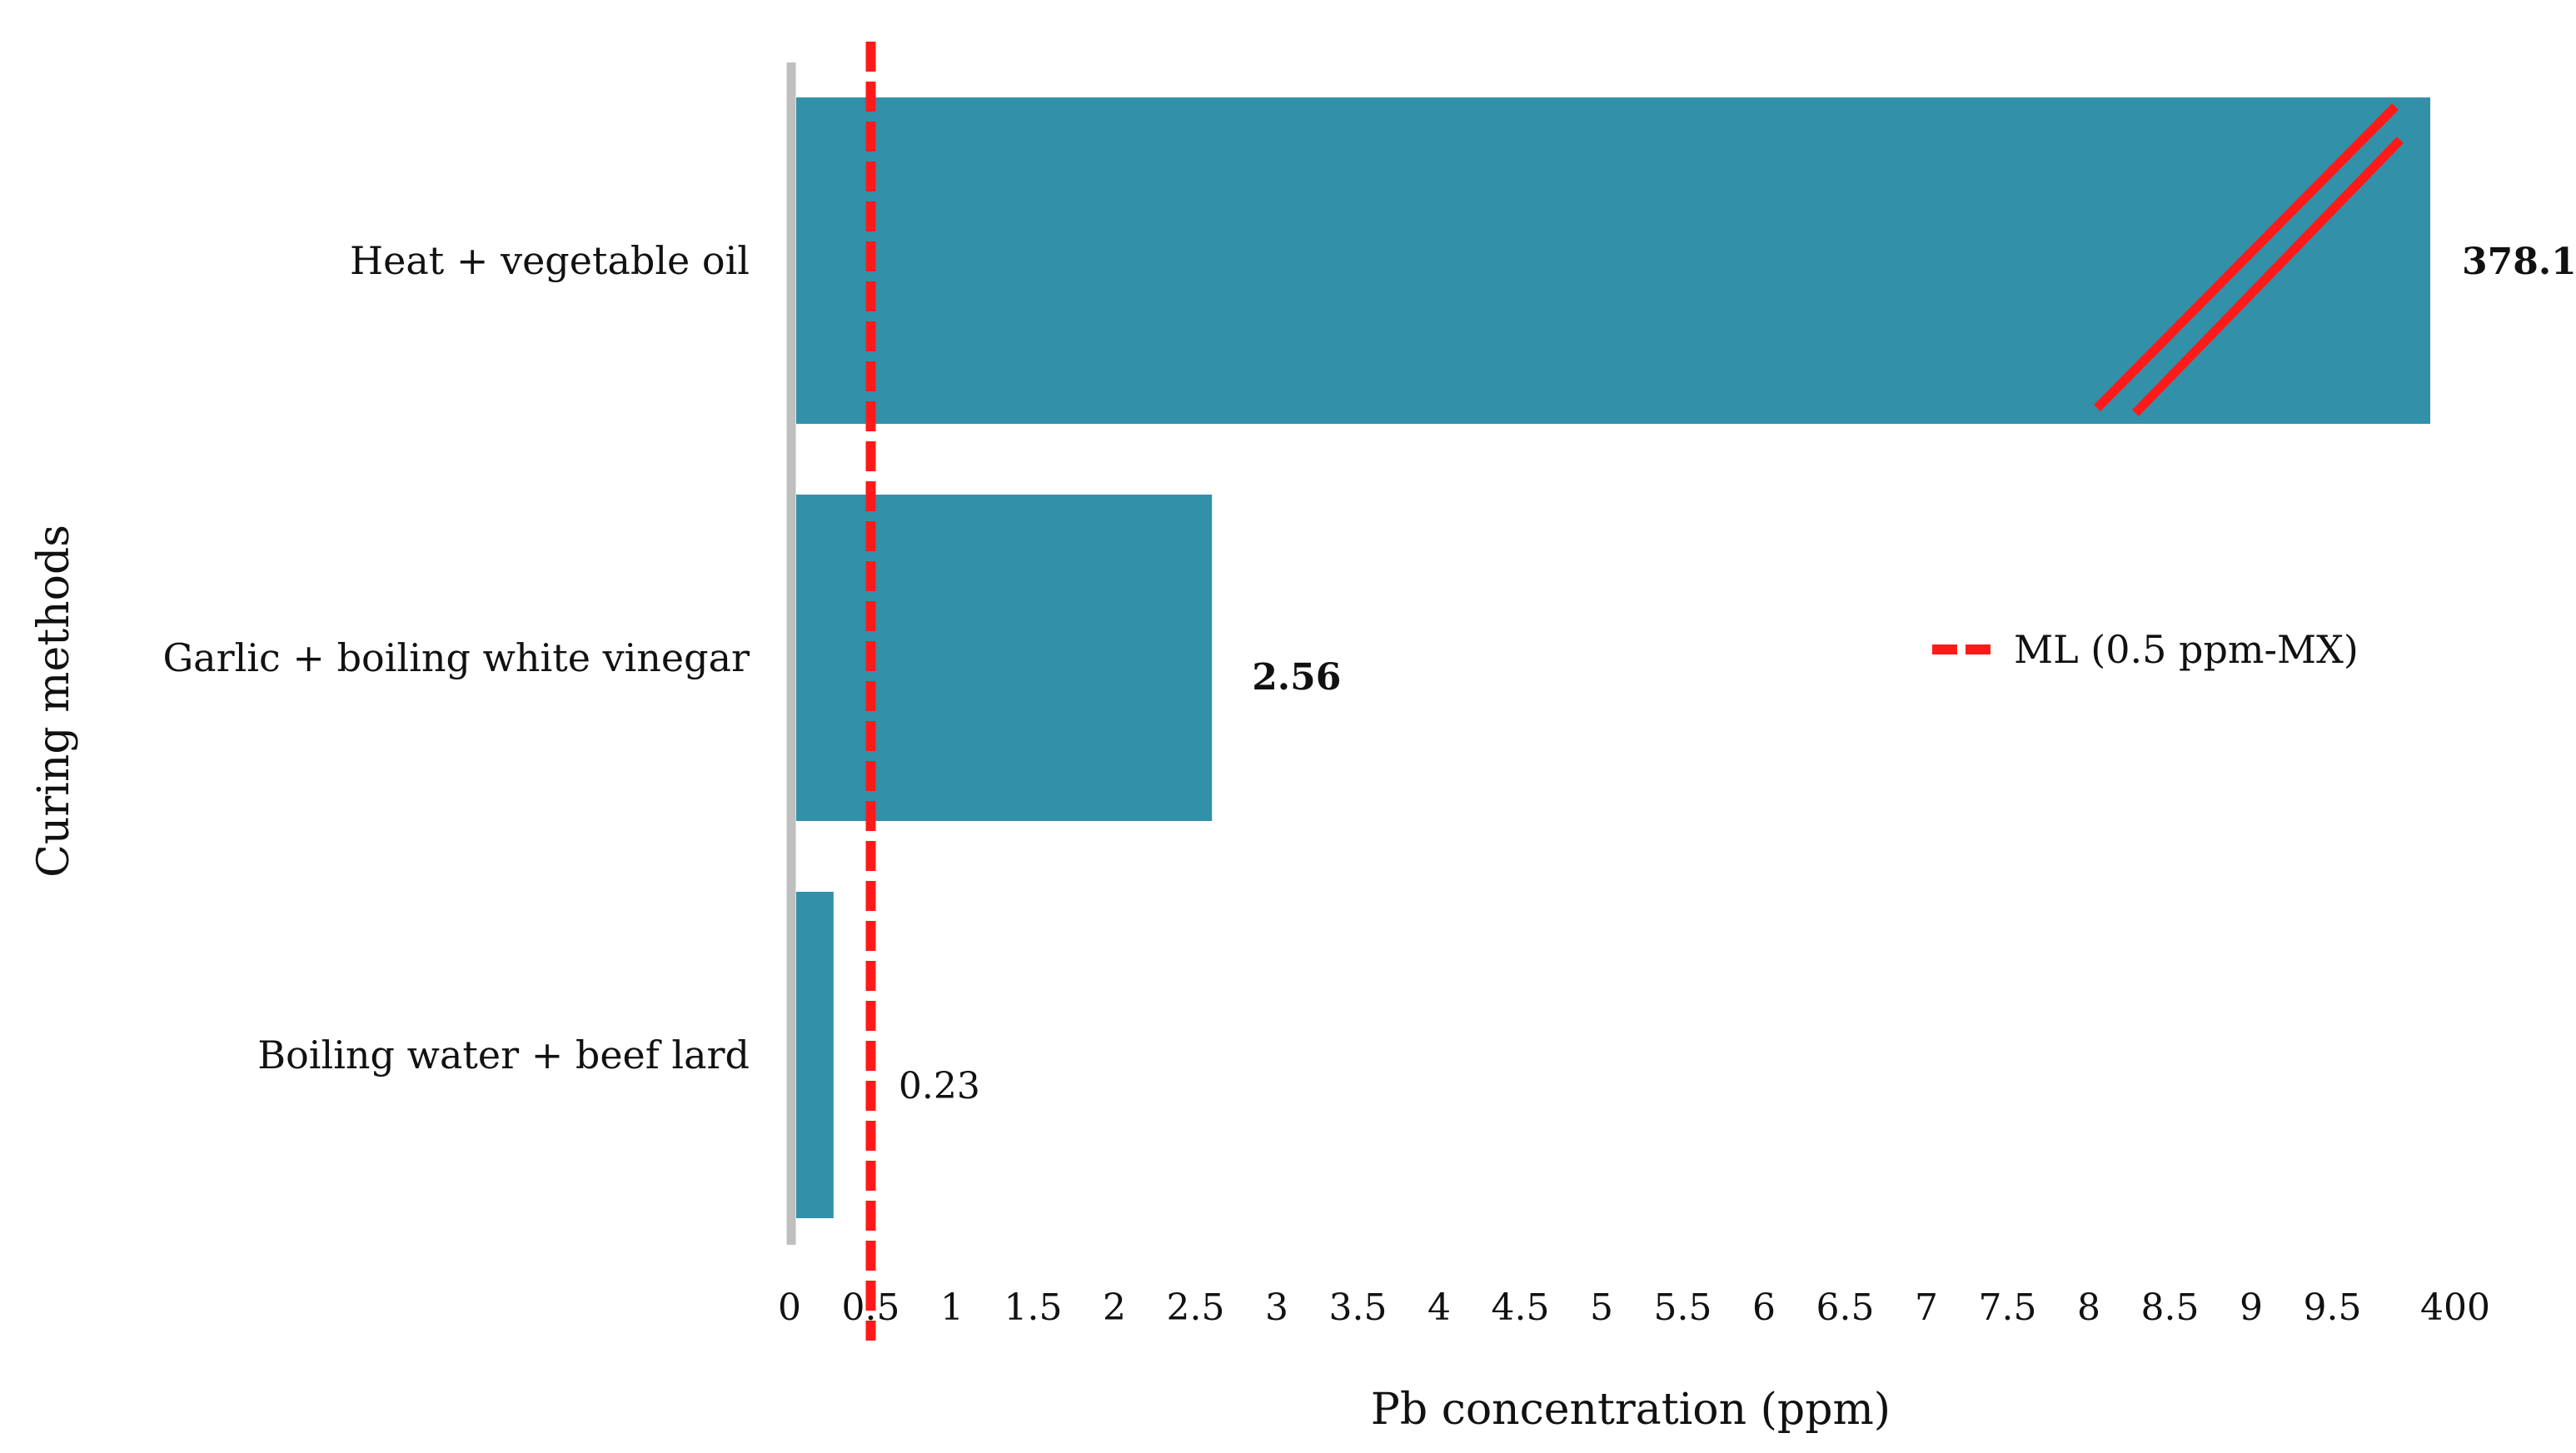 The width and height of the screenshot is (2576, 1453). Describe the element at coordinates (2186, 649) in the screenshot. I see `legend-label: ML (0.5 ppm-MX)` at that location.